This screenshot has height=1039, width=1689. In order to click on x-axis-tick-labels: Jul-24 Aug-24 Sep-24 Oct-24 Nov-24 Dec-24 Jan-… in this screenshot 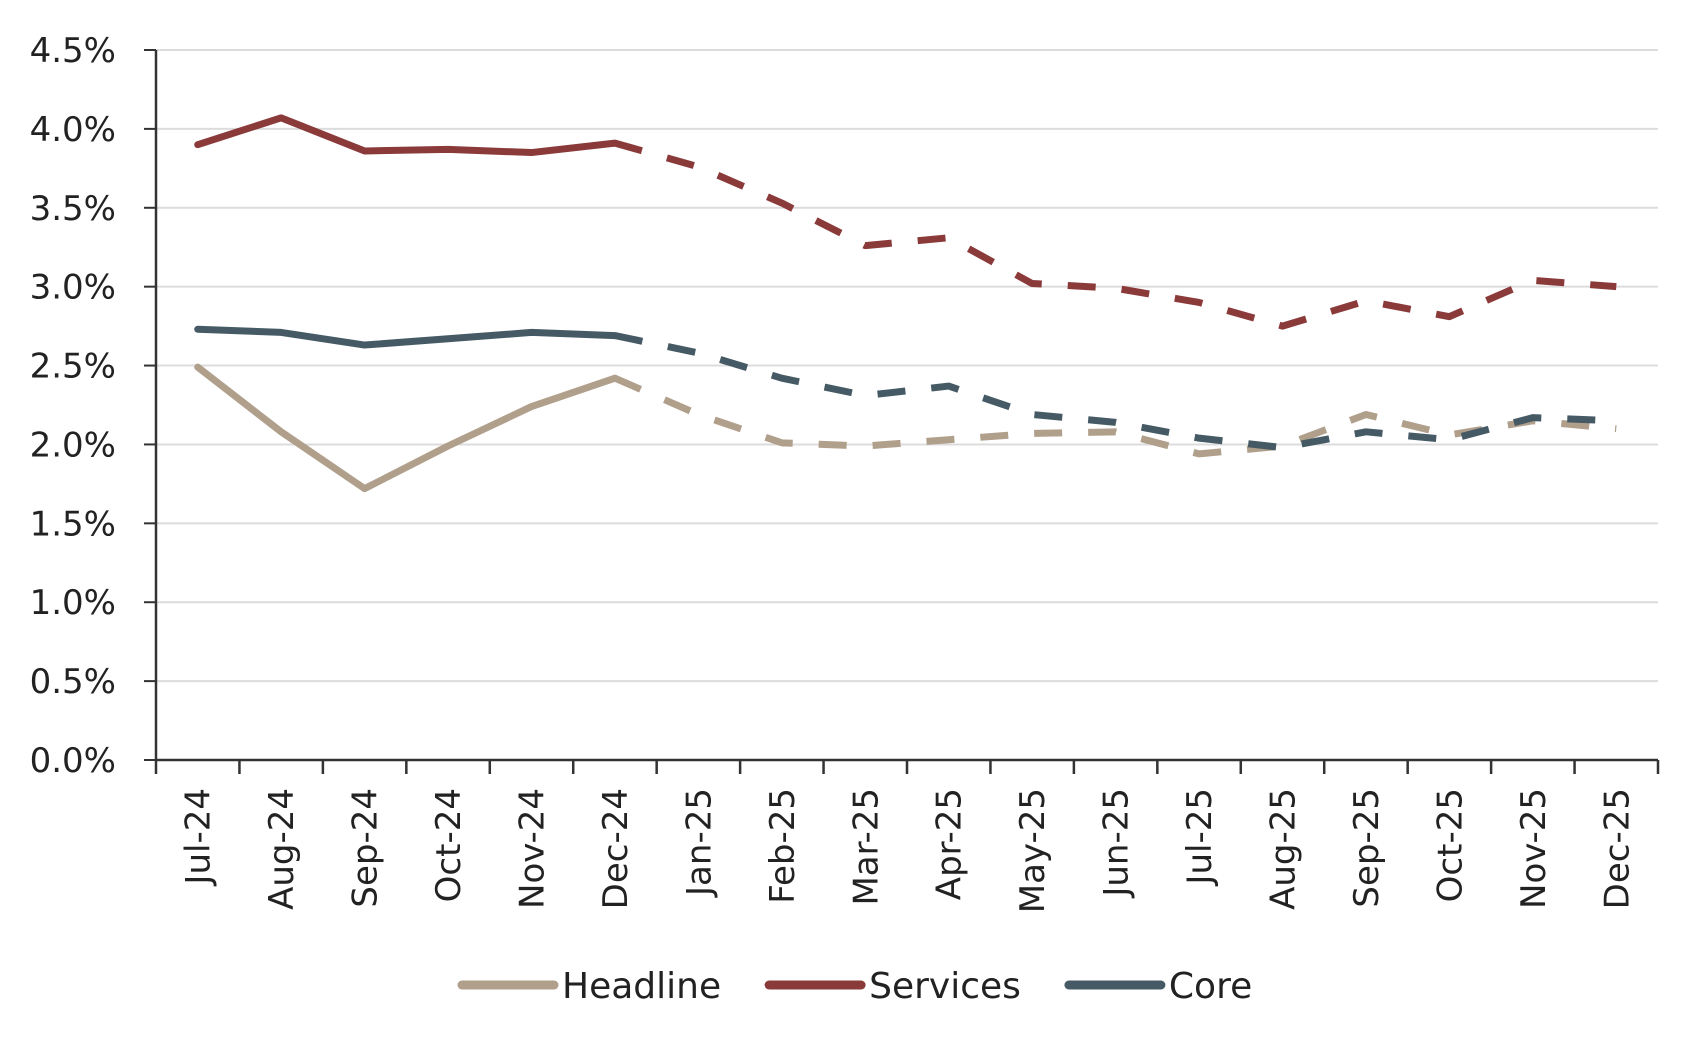, I will do `click(908, 850)`.